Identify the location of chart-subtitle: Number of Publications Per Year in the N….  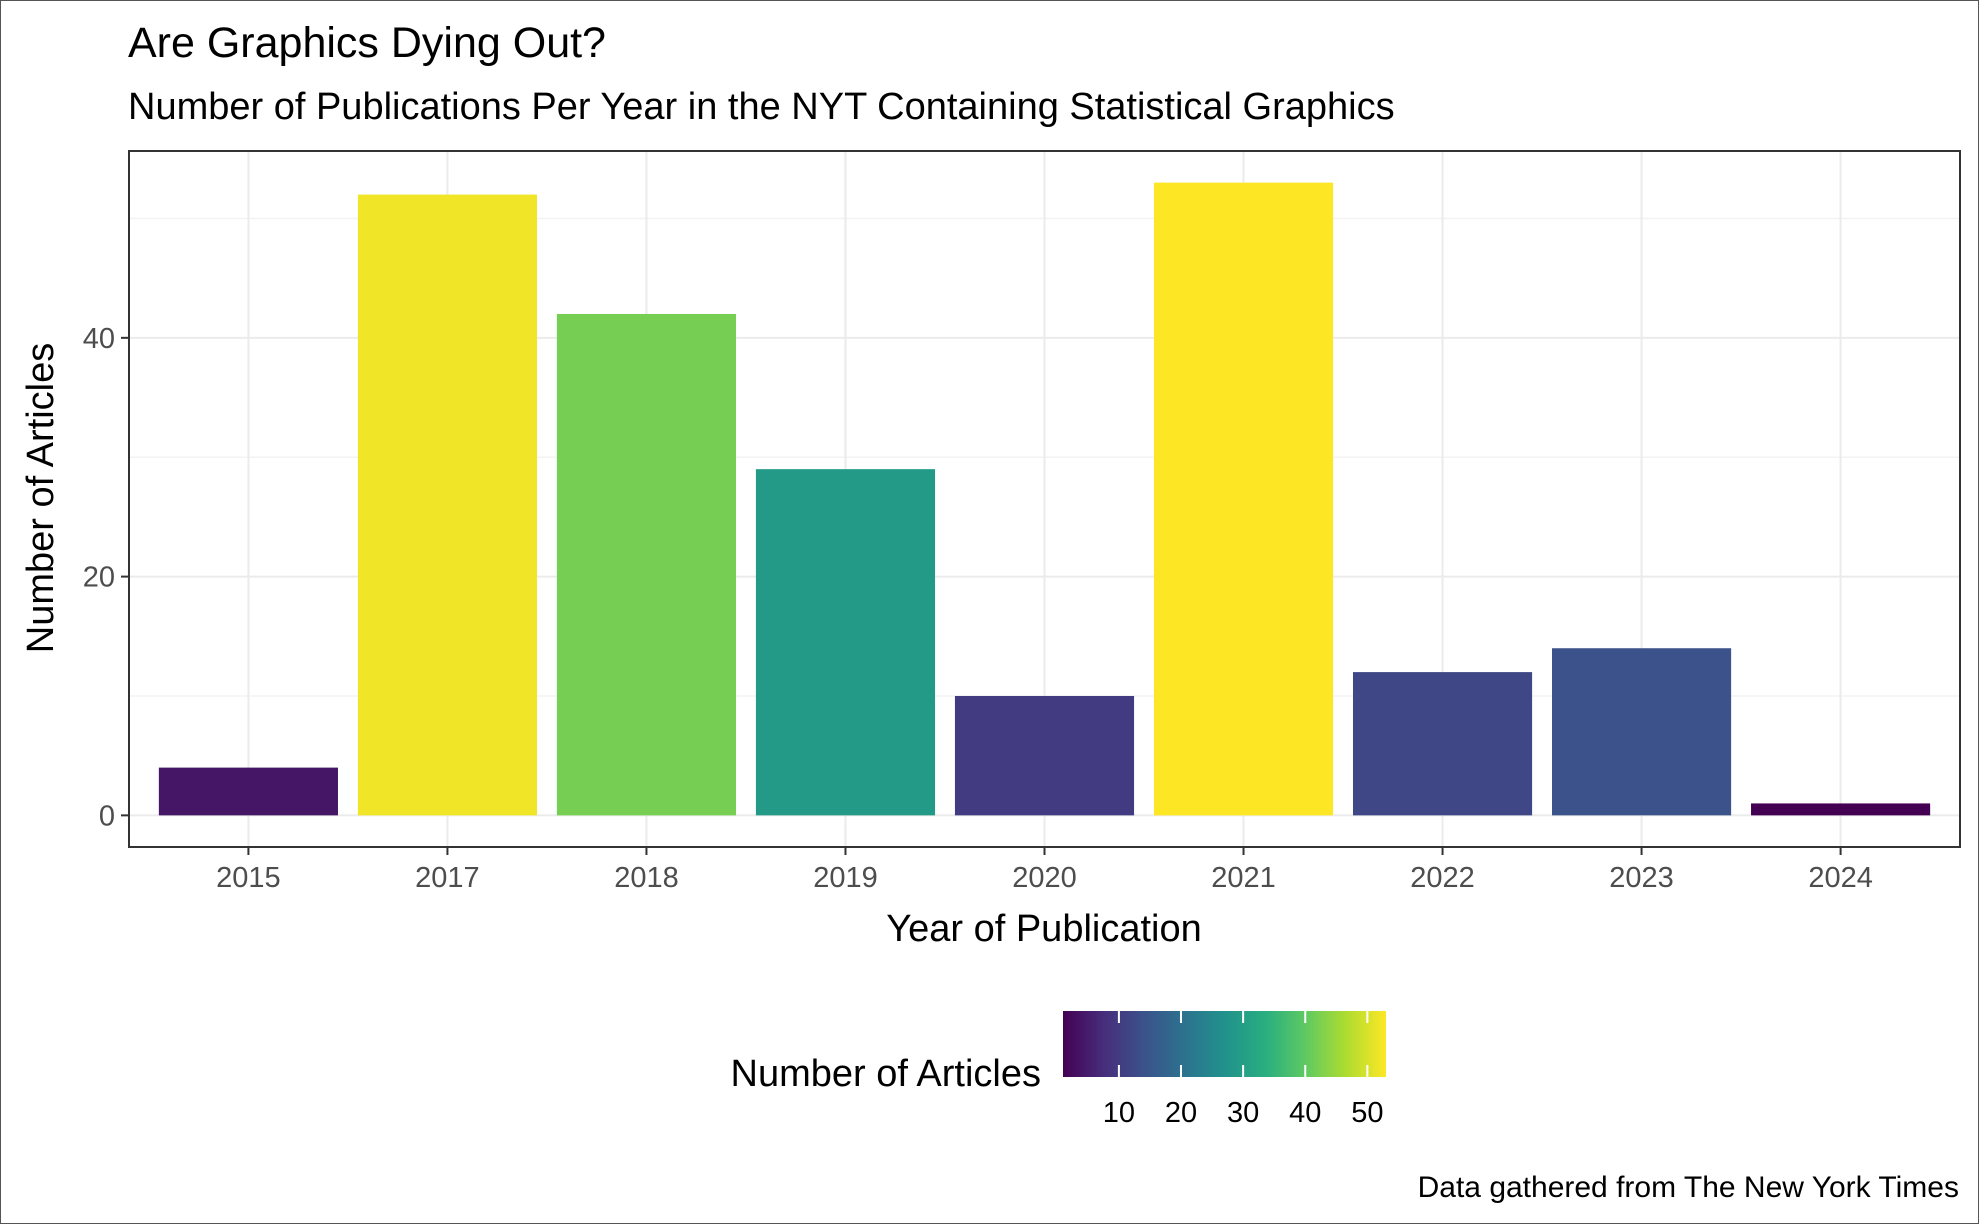
(761, 107).